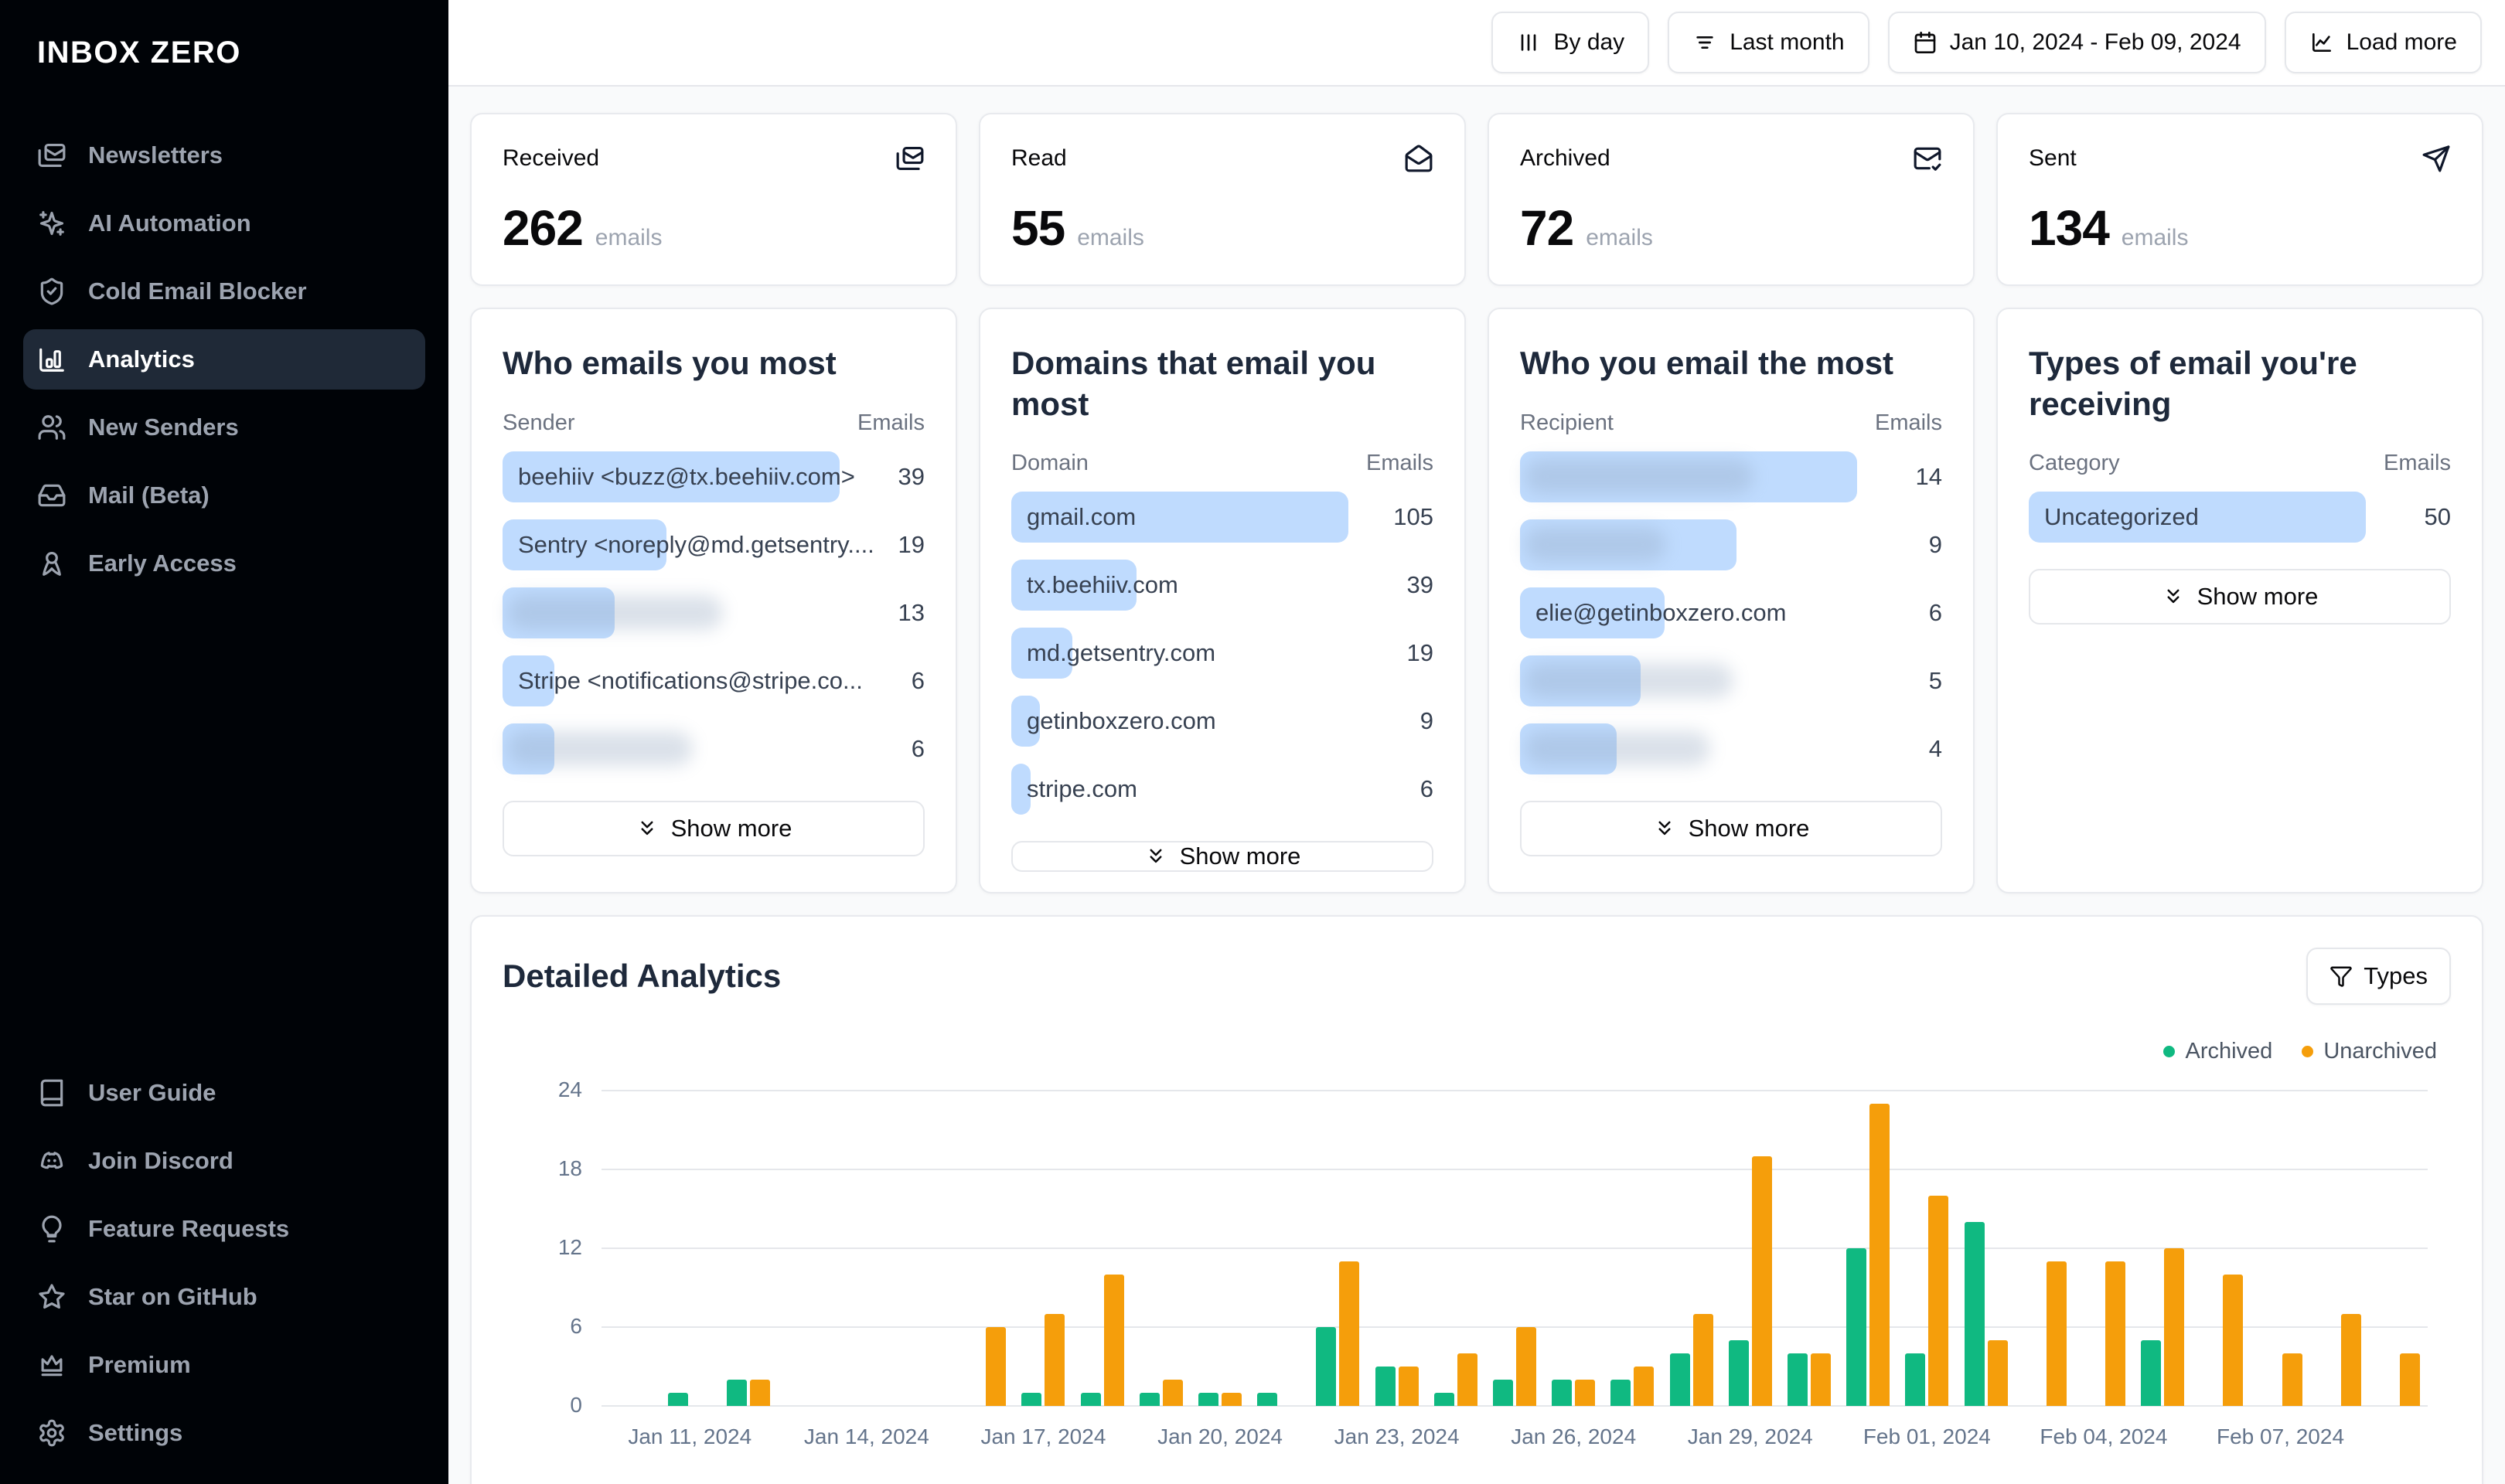 The image size is (2505, 1484). I want to click on inbox-icon, so click(51, 495).